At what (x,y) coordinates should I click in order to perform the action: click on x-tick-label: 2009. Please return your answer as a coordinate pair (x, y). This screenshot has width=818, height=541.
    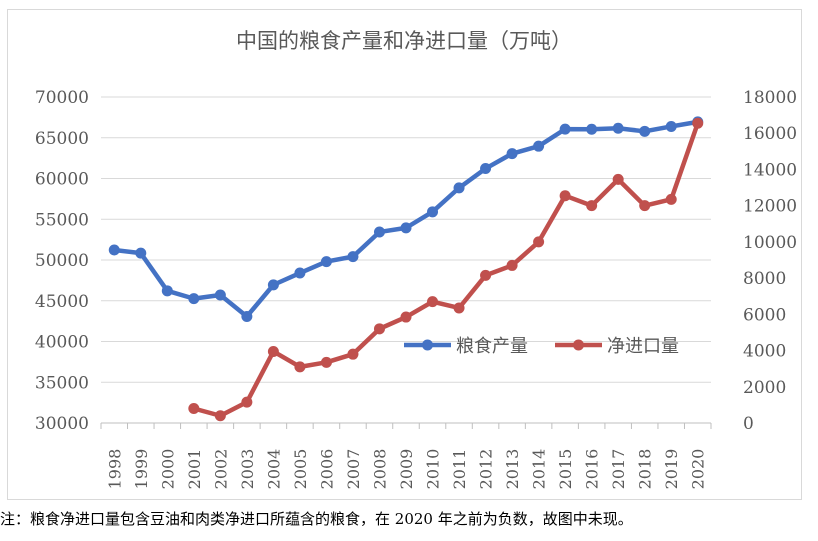
    Looking at the image, I should click on (406, 469).